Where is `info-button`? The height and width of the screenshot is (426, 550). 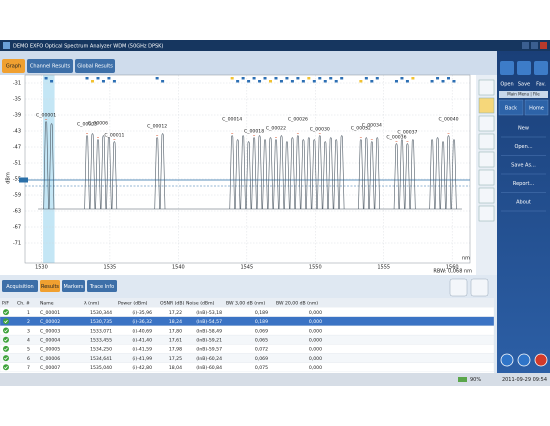
info-button is located at coordinates (507, 360).